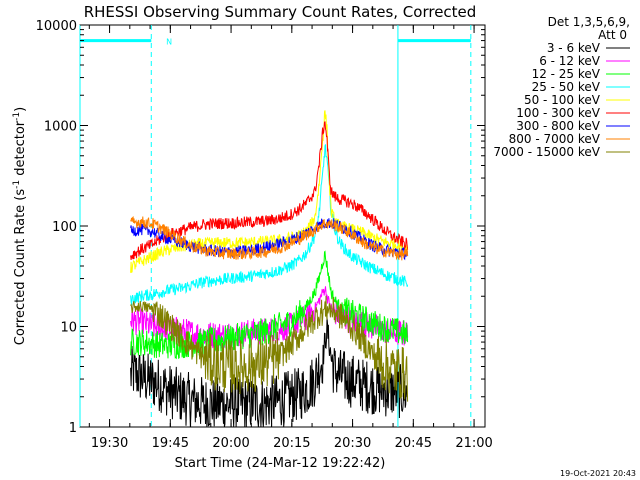 The width and height of the screenshot is (640, 480). What do you see at coordinates (109, 443) in the screenshot?
I see `x-tick-label-0: 19:30` at bounding box center [109, 443].